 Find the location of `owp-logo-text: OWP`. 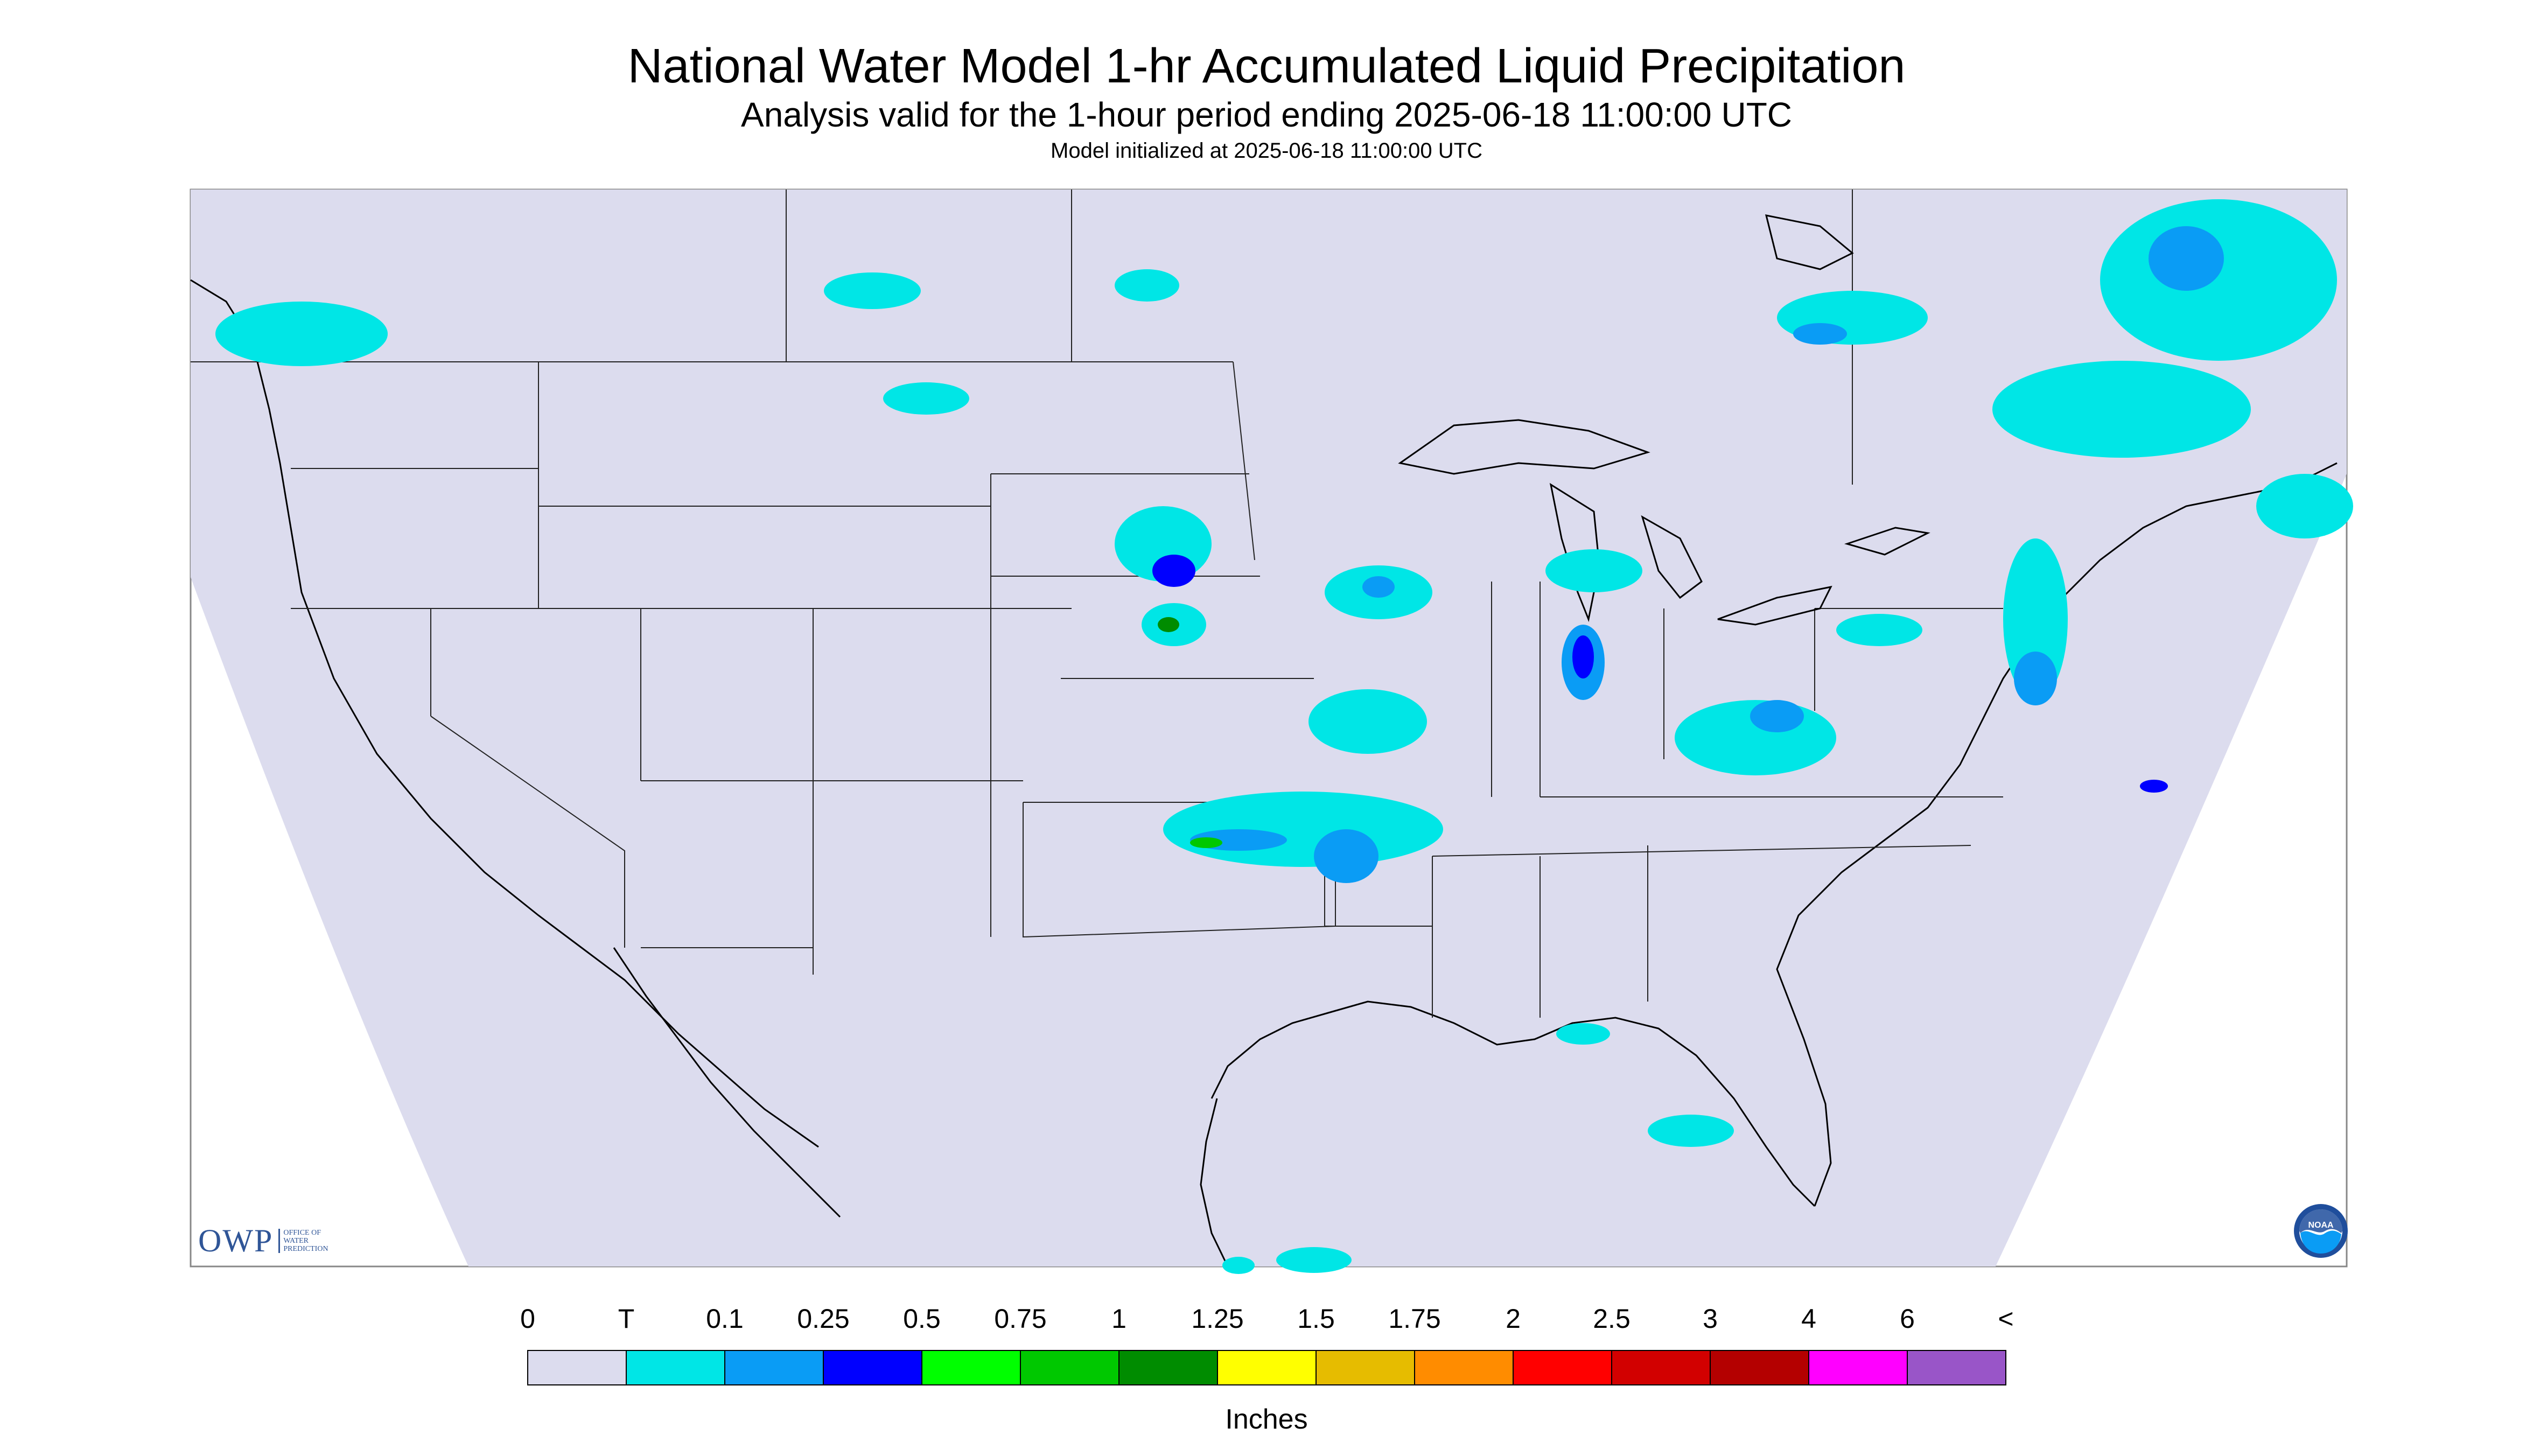

owp-logo-text: OWP is located at coordinates (236, 1240).